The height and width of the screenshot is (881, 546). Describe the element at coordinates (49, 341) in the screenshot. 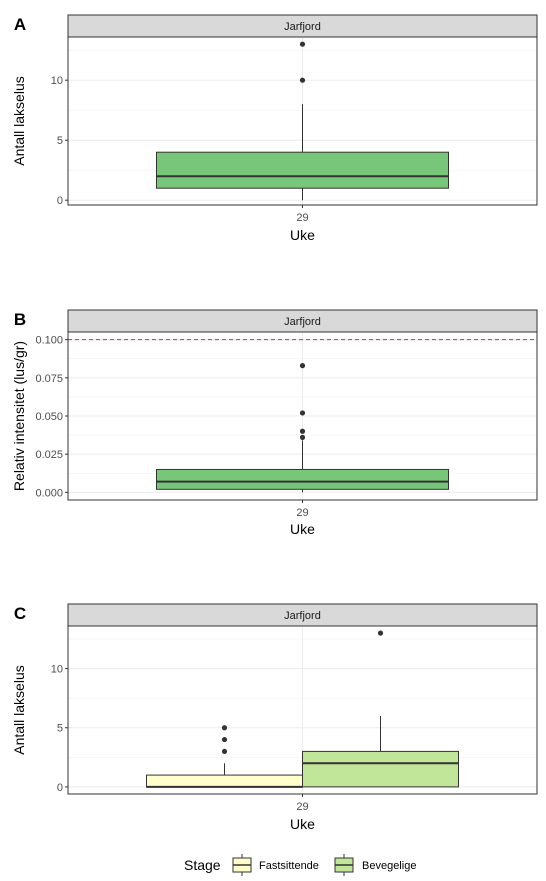

I see `y-tick-label: 0.100` at that location.